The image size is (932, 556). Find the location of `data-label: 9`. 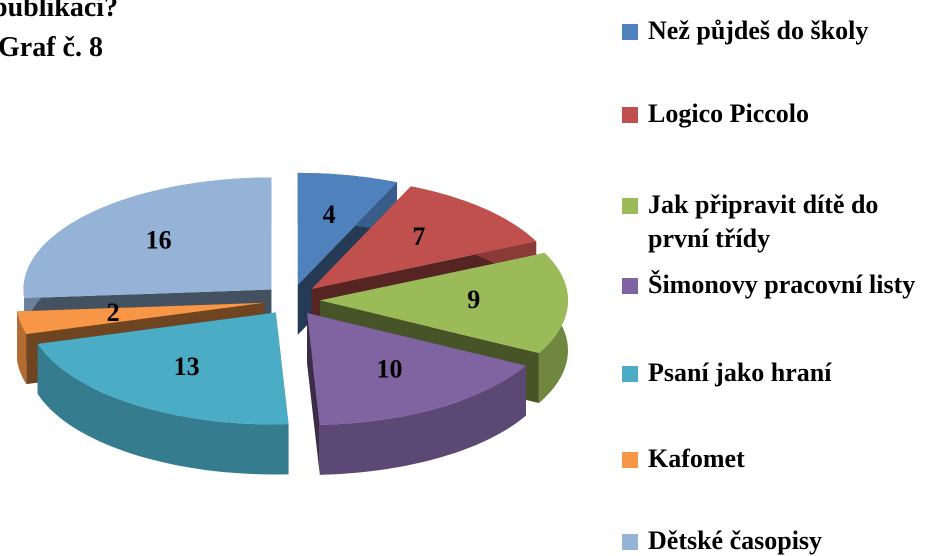

data-label: 9 is located at coordinates (473, 299).